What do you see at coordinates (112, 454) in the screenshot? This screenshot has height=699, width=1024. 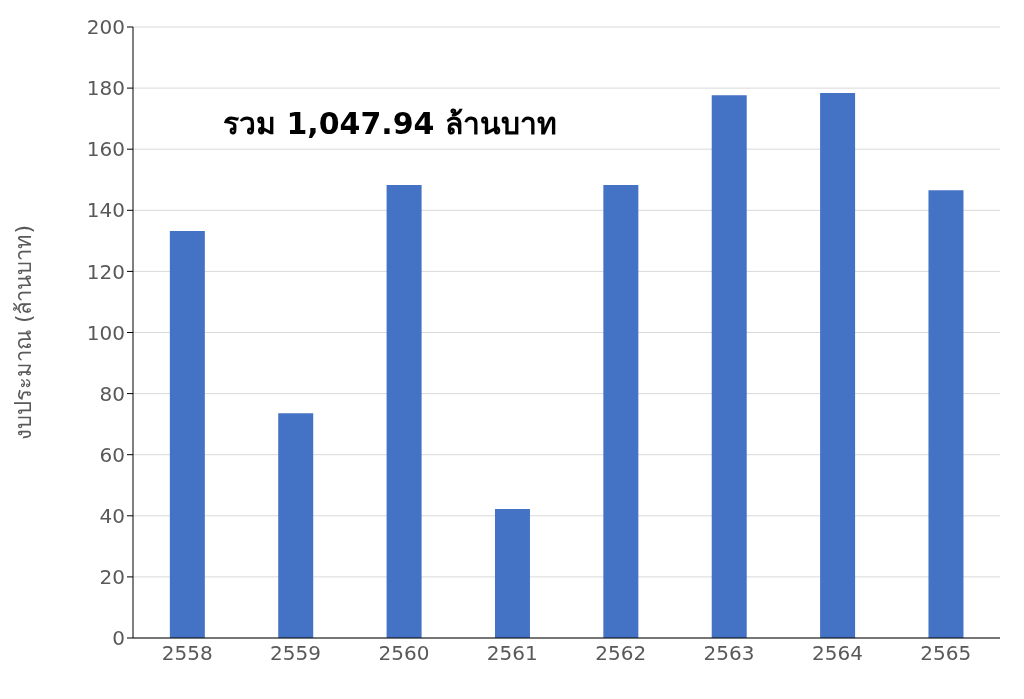 I see `y-tick-label: 60` at bounding box center [112, 454].